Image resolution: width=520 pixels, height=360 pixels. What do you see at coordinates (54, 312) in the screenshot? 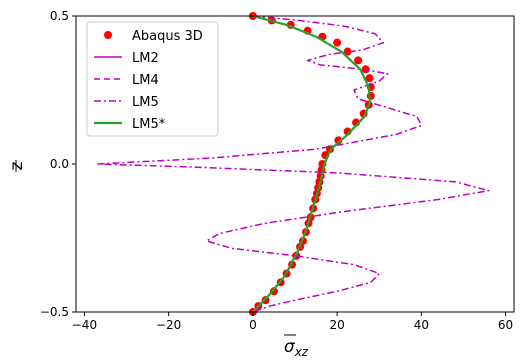
I see `y-tick-label: −0.5` at bounding box center [54, 312].